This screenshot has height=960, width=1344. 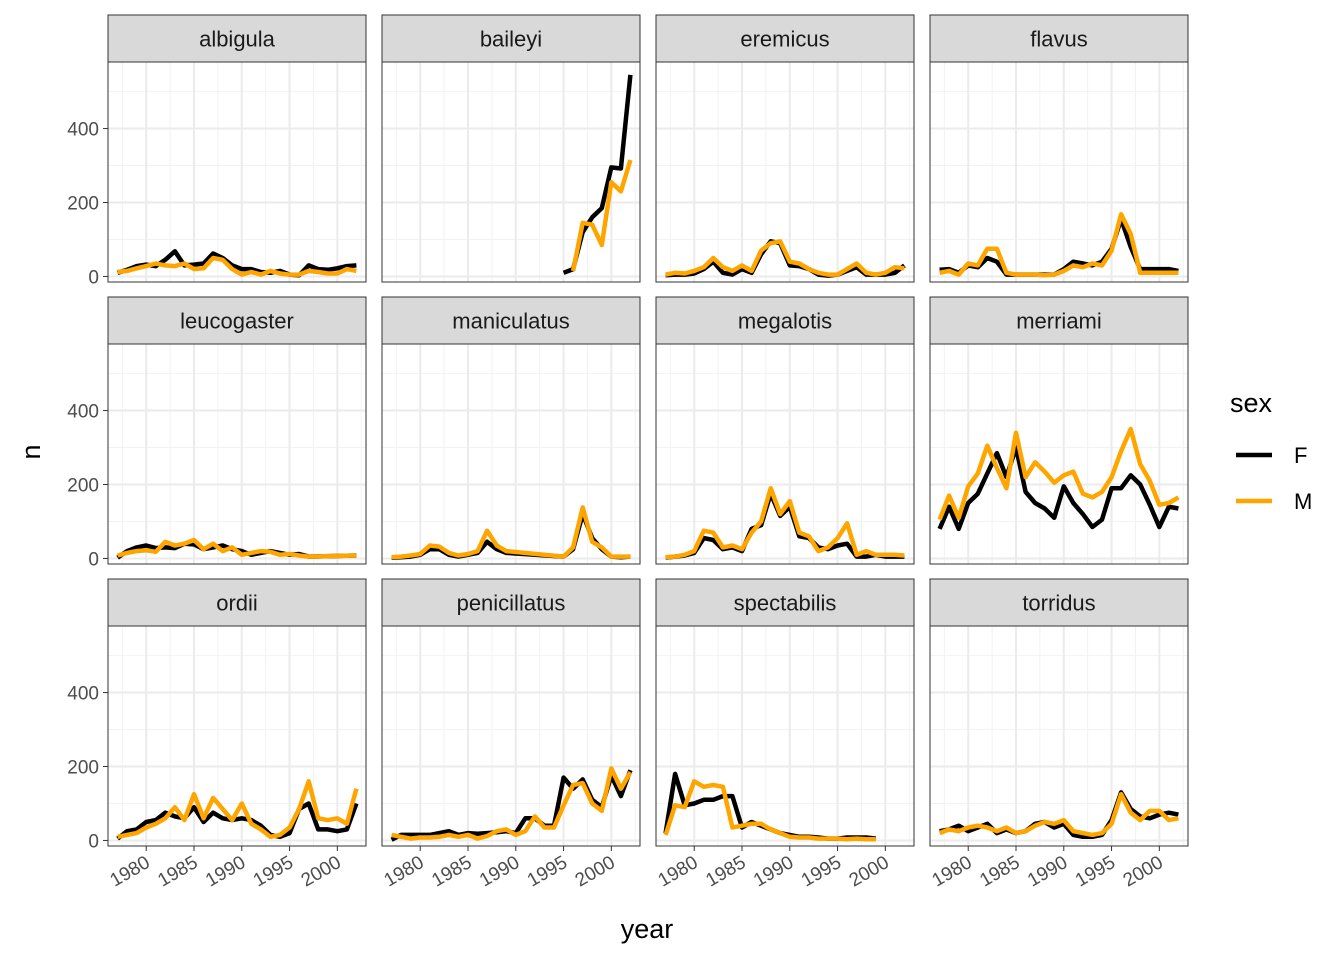 What do you see at coordinates (1274, 478) in the screenshot?
I see `legend-entries: FM` at bounding box center [1274, 478].